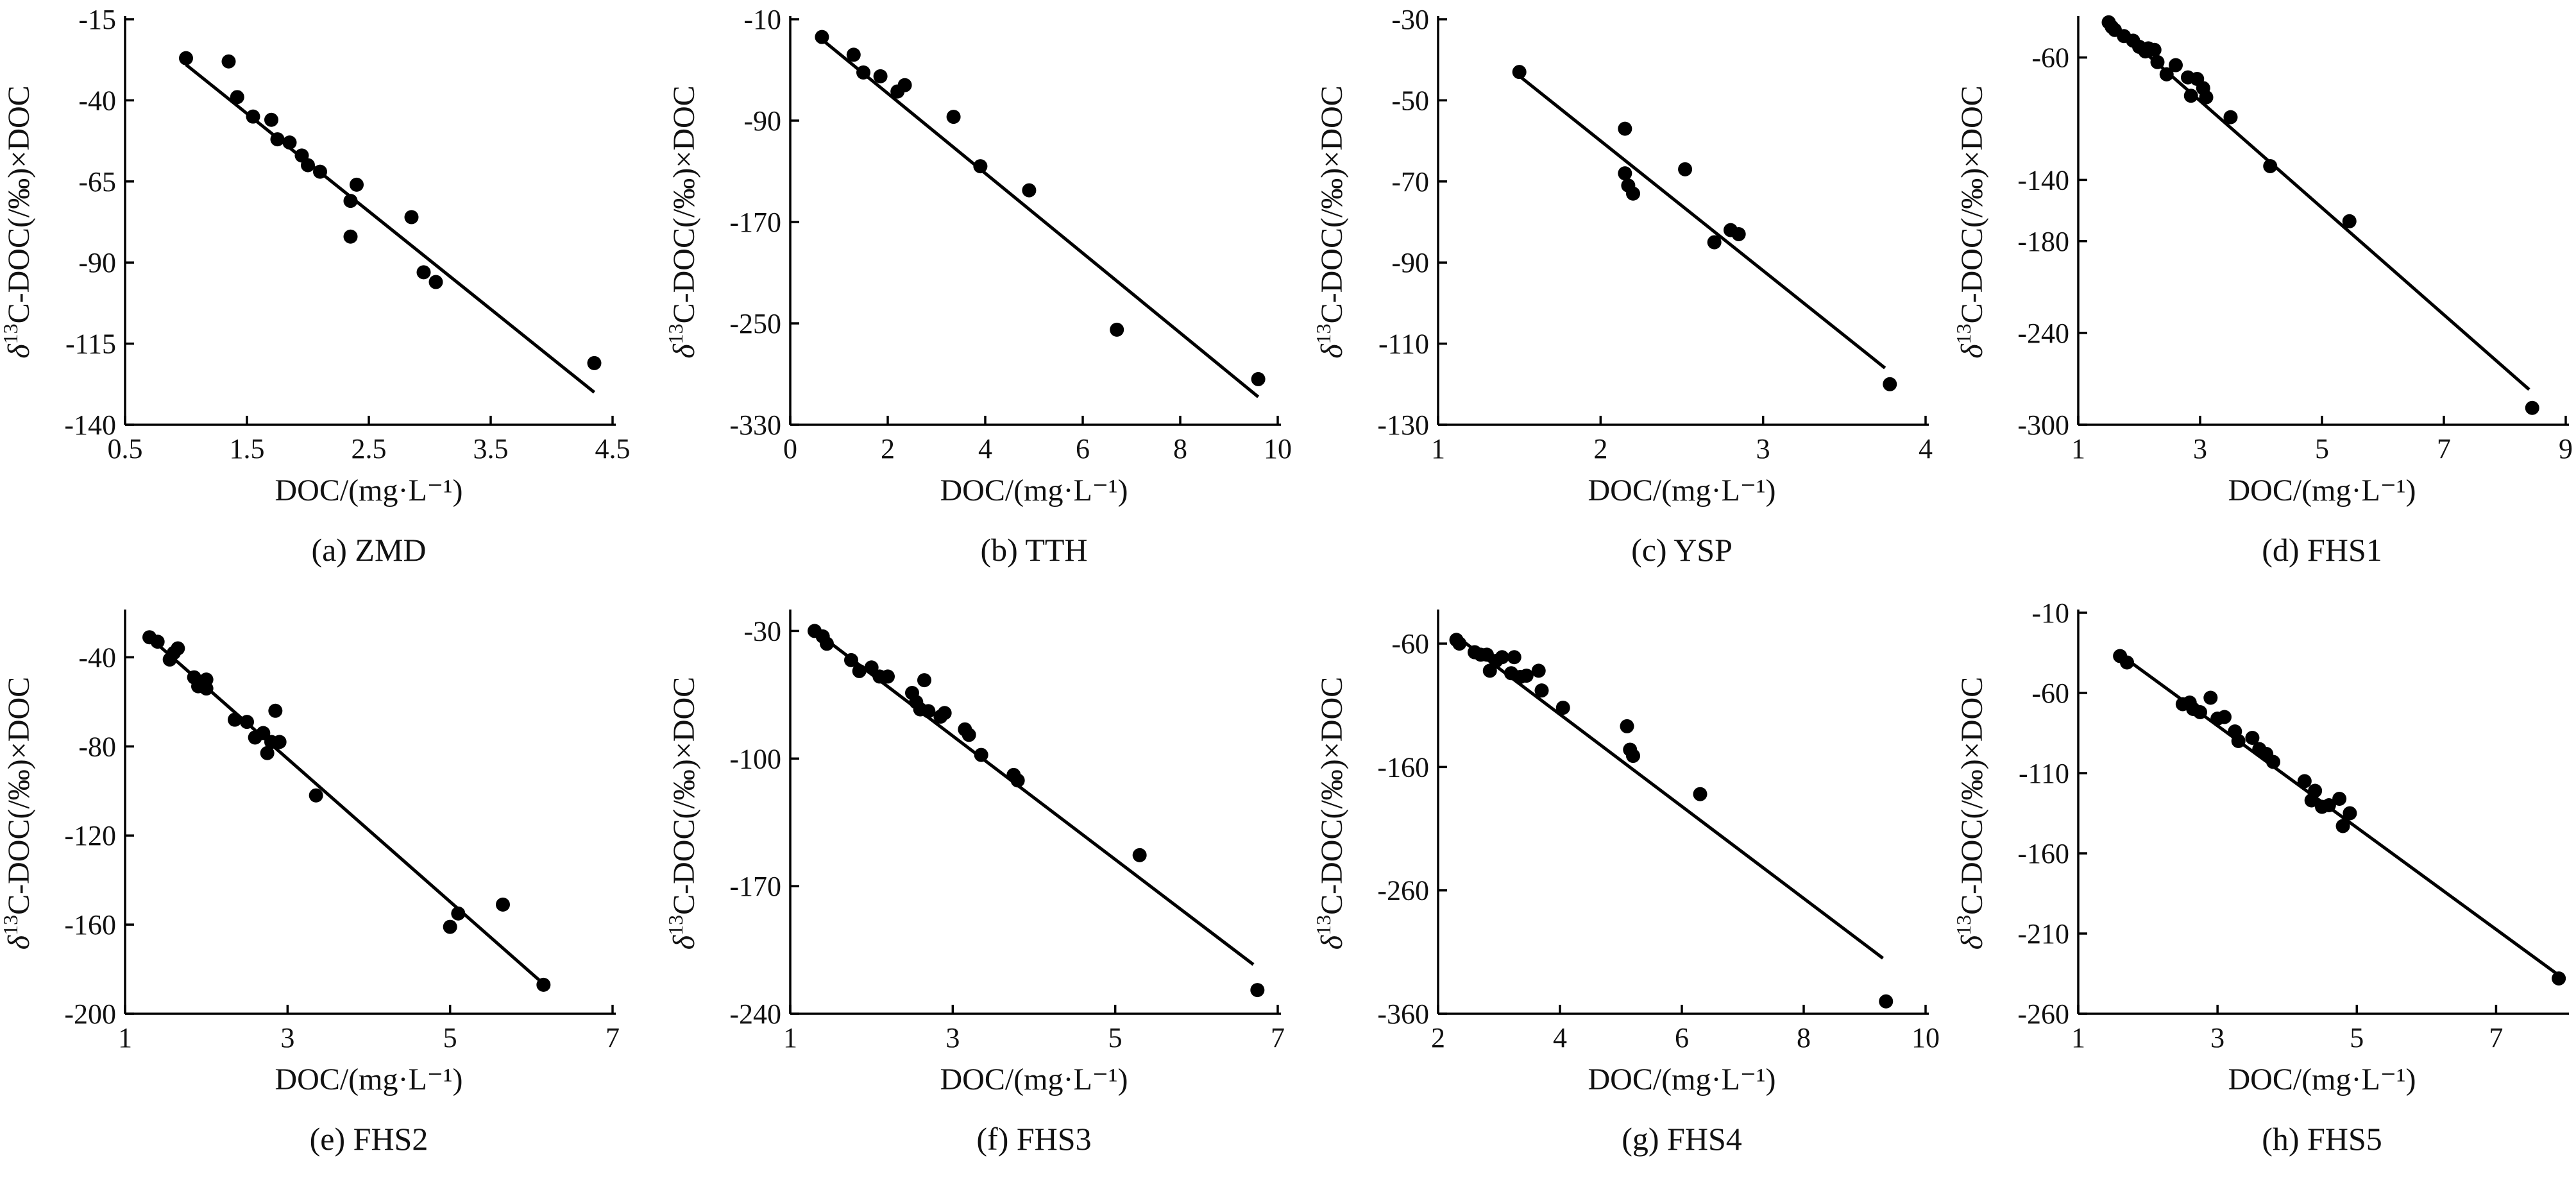  I want to click on y-tick-label: -80, so click(97, 747).